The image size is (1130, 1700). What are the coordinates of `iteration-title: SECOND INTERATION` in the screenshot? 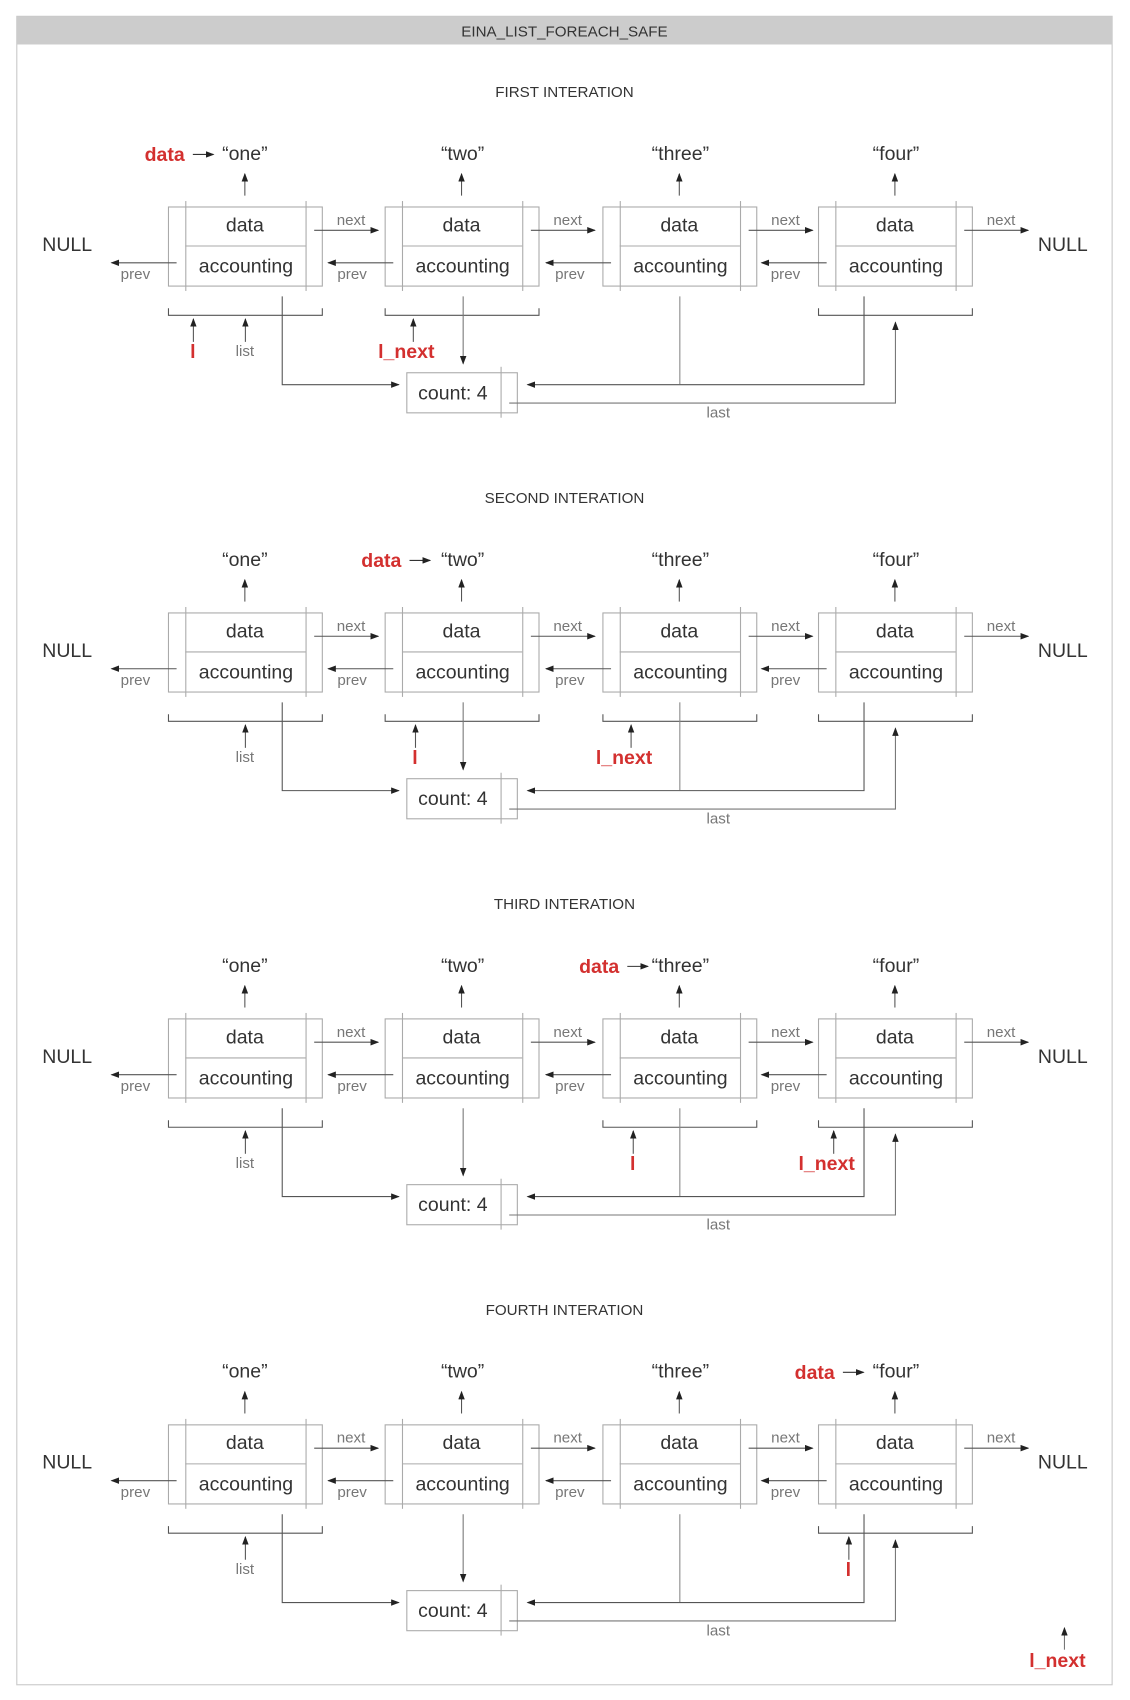 It's located at (565, 498).